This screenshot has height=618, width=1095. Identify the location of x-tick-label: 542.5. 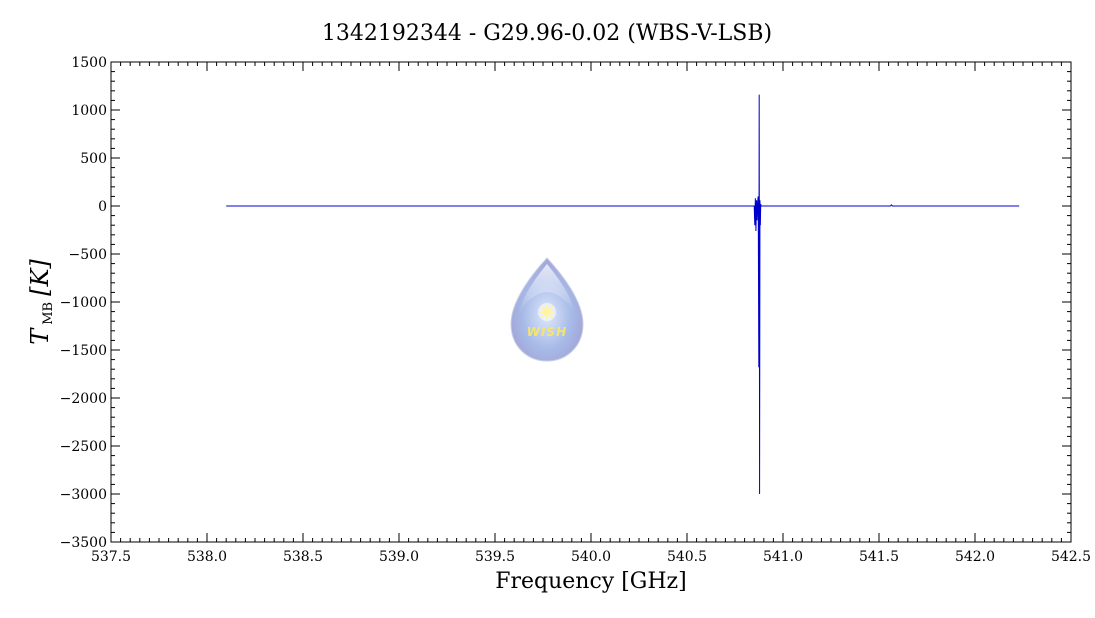
(1071, 557).